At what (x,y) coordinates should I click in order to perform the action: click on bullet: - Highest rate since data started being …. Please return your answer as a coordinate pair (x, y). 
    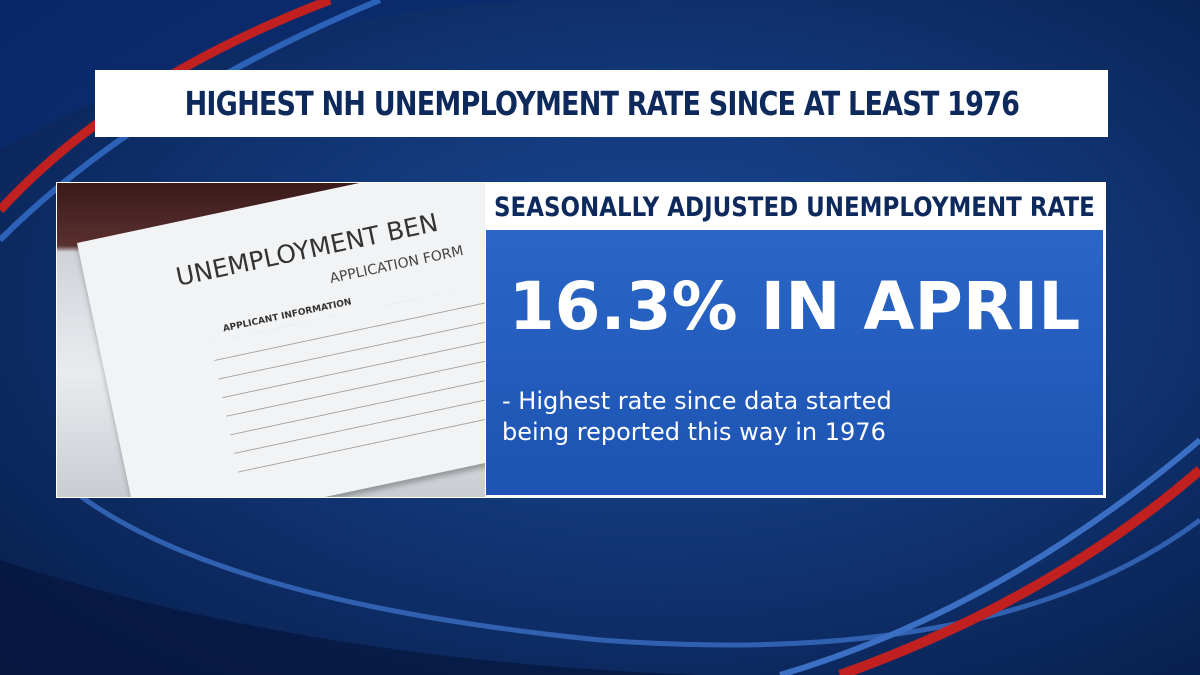
    Looking at the image, I should click on (697, 417).